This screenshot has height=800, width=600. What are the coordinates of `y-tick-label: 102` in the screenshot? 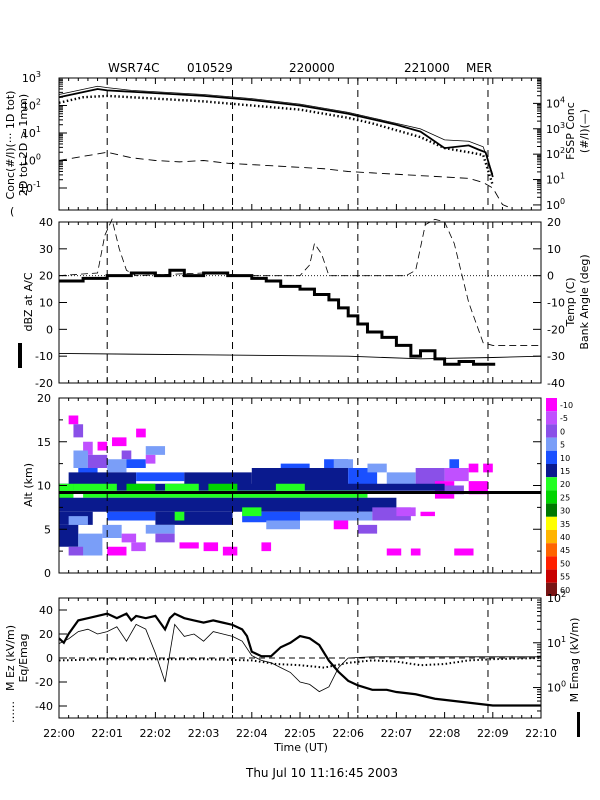 It's located at (31, 105).